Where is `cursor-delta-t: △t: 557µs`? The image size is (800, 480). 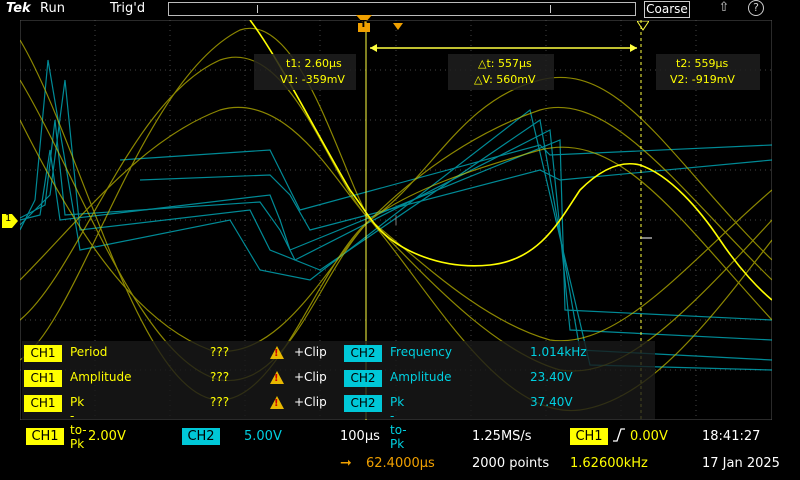 cursor-delta-t: △t: 557µs is located at coordinates (505, 63).